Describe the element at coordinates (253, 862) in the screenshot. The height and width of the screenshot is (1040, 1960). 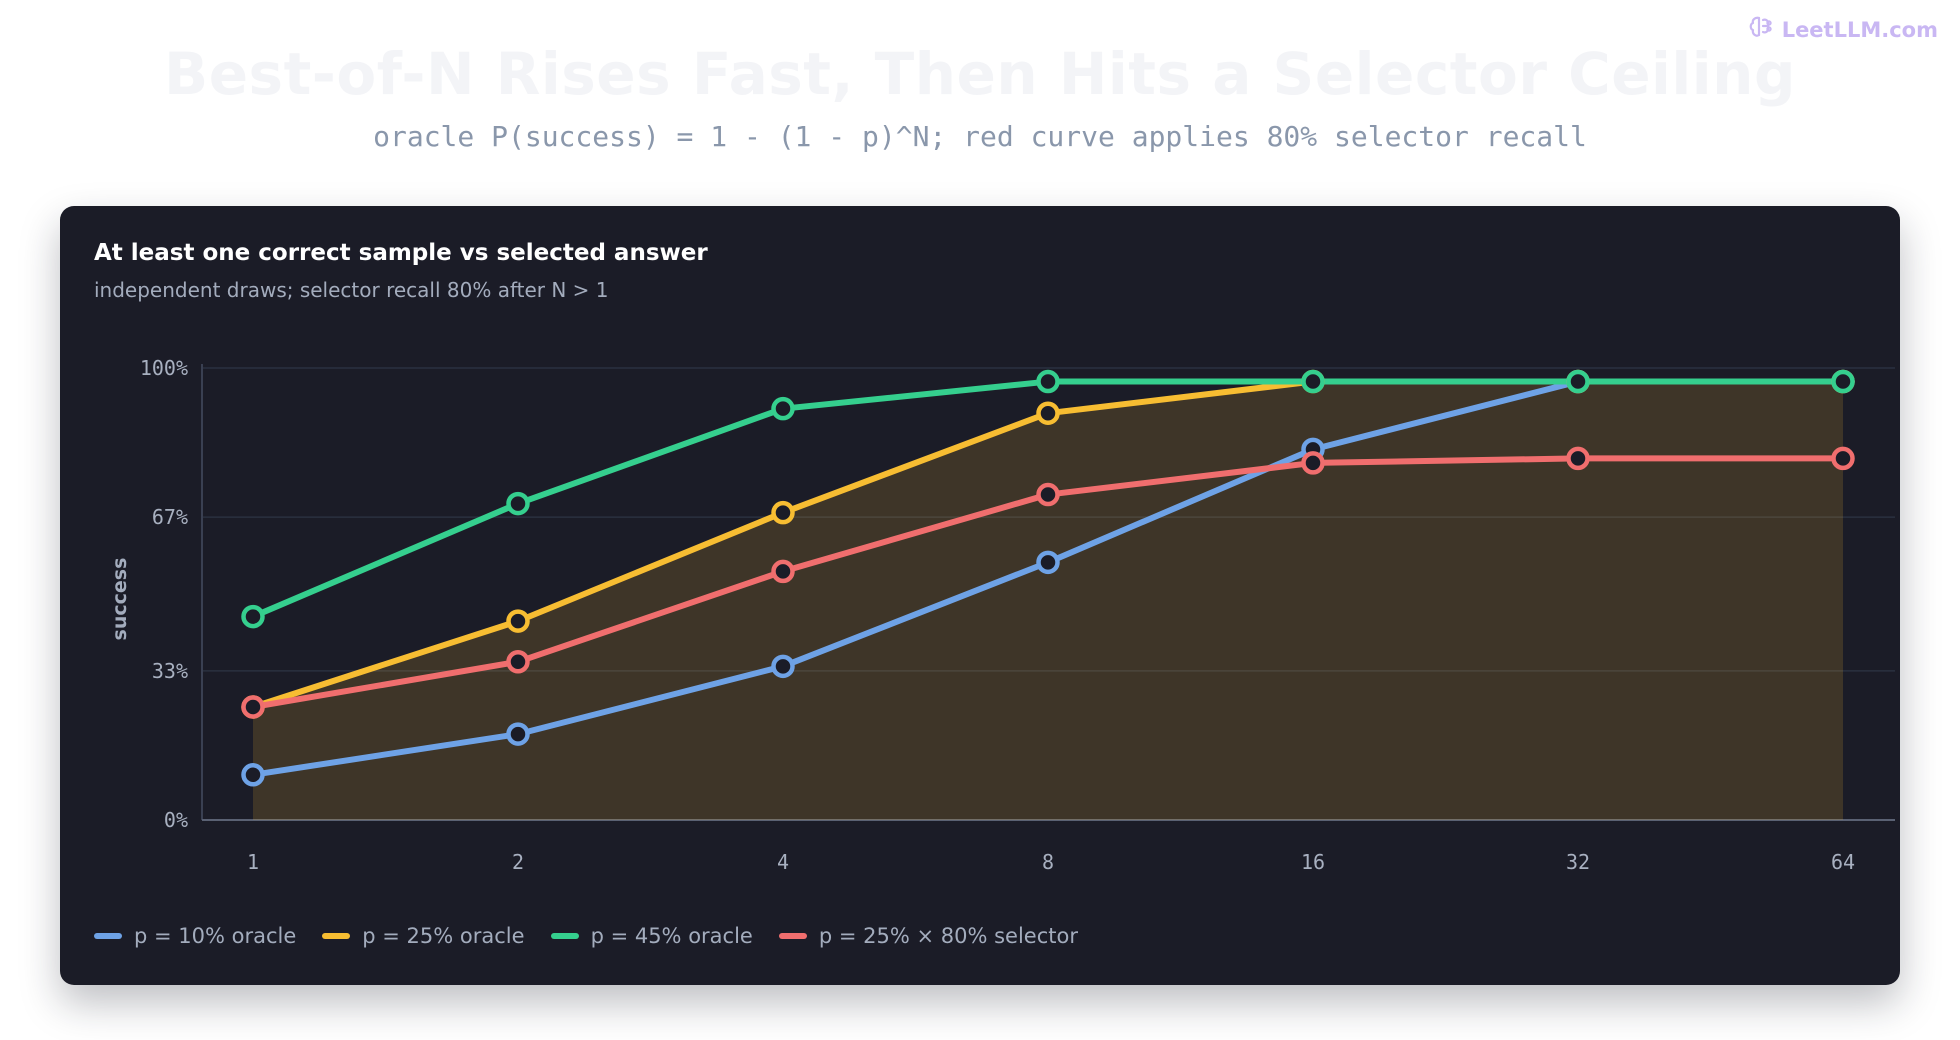
I see `x-tick-label: 1` at that location.